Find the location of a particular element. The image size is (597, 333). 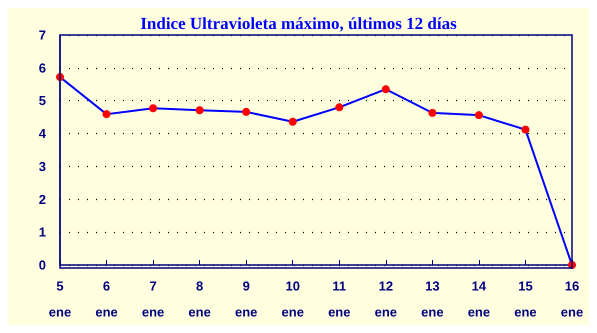

x-tick-label: 6 ene is located at coordinates (106, 299).